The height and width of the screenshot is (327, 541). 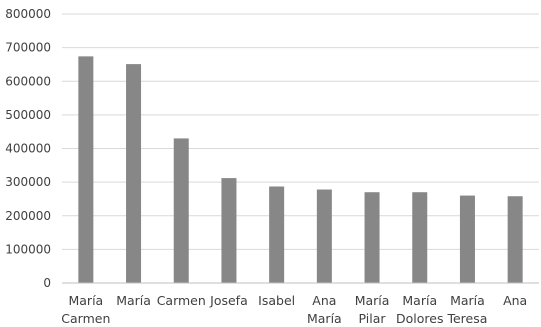 What do you see at coordinates (85, 309) in the screenshot?
I see `x-category-label: María Carmen` at bounding box center [85, 309].